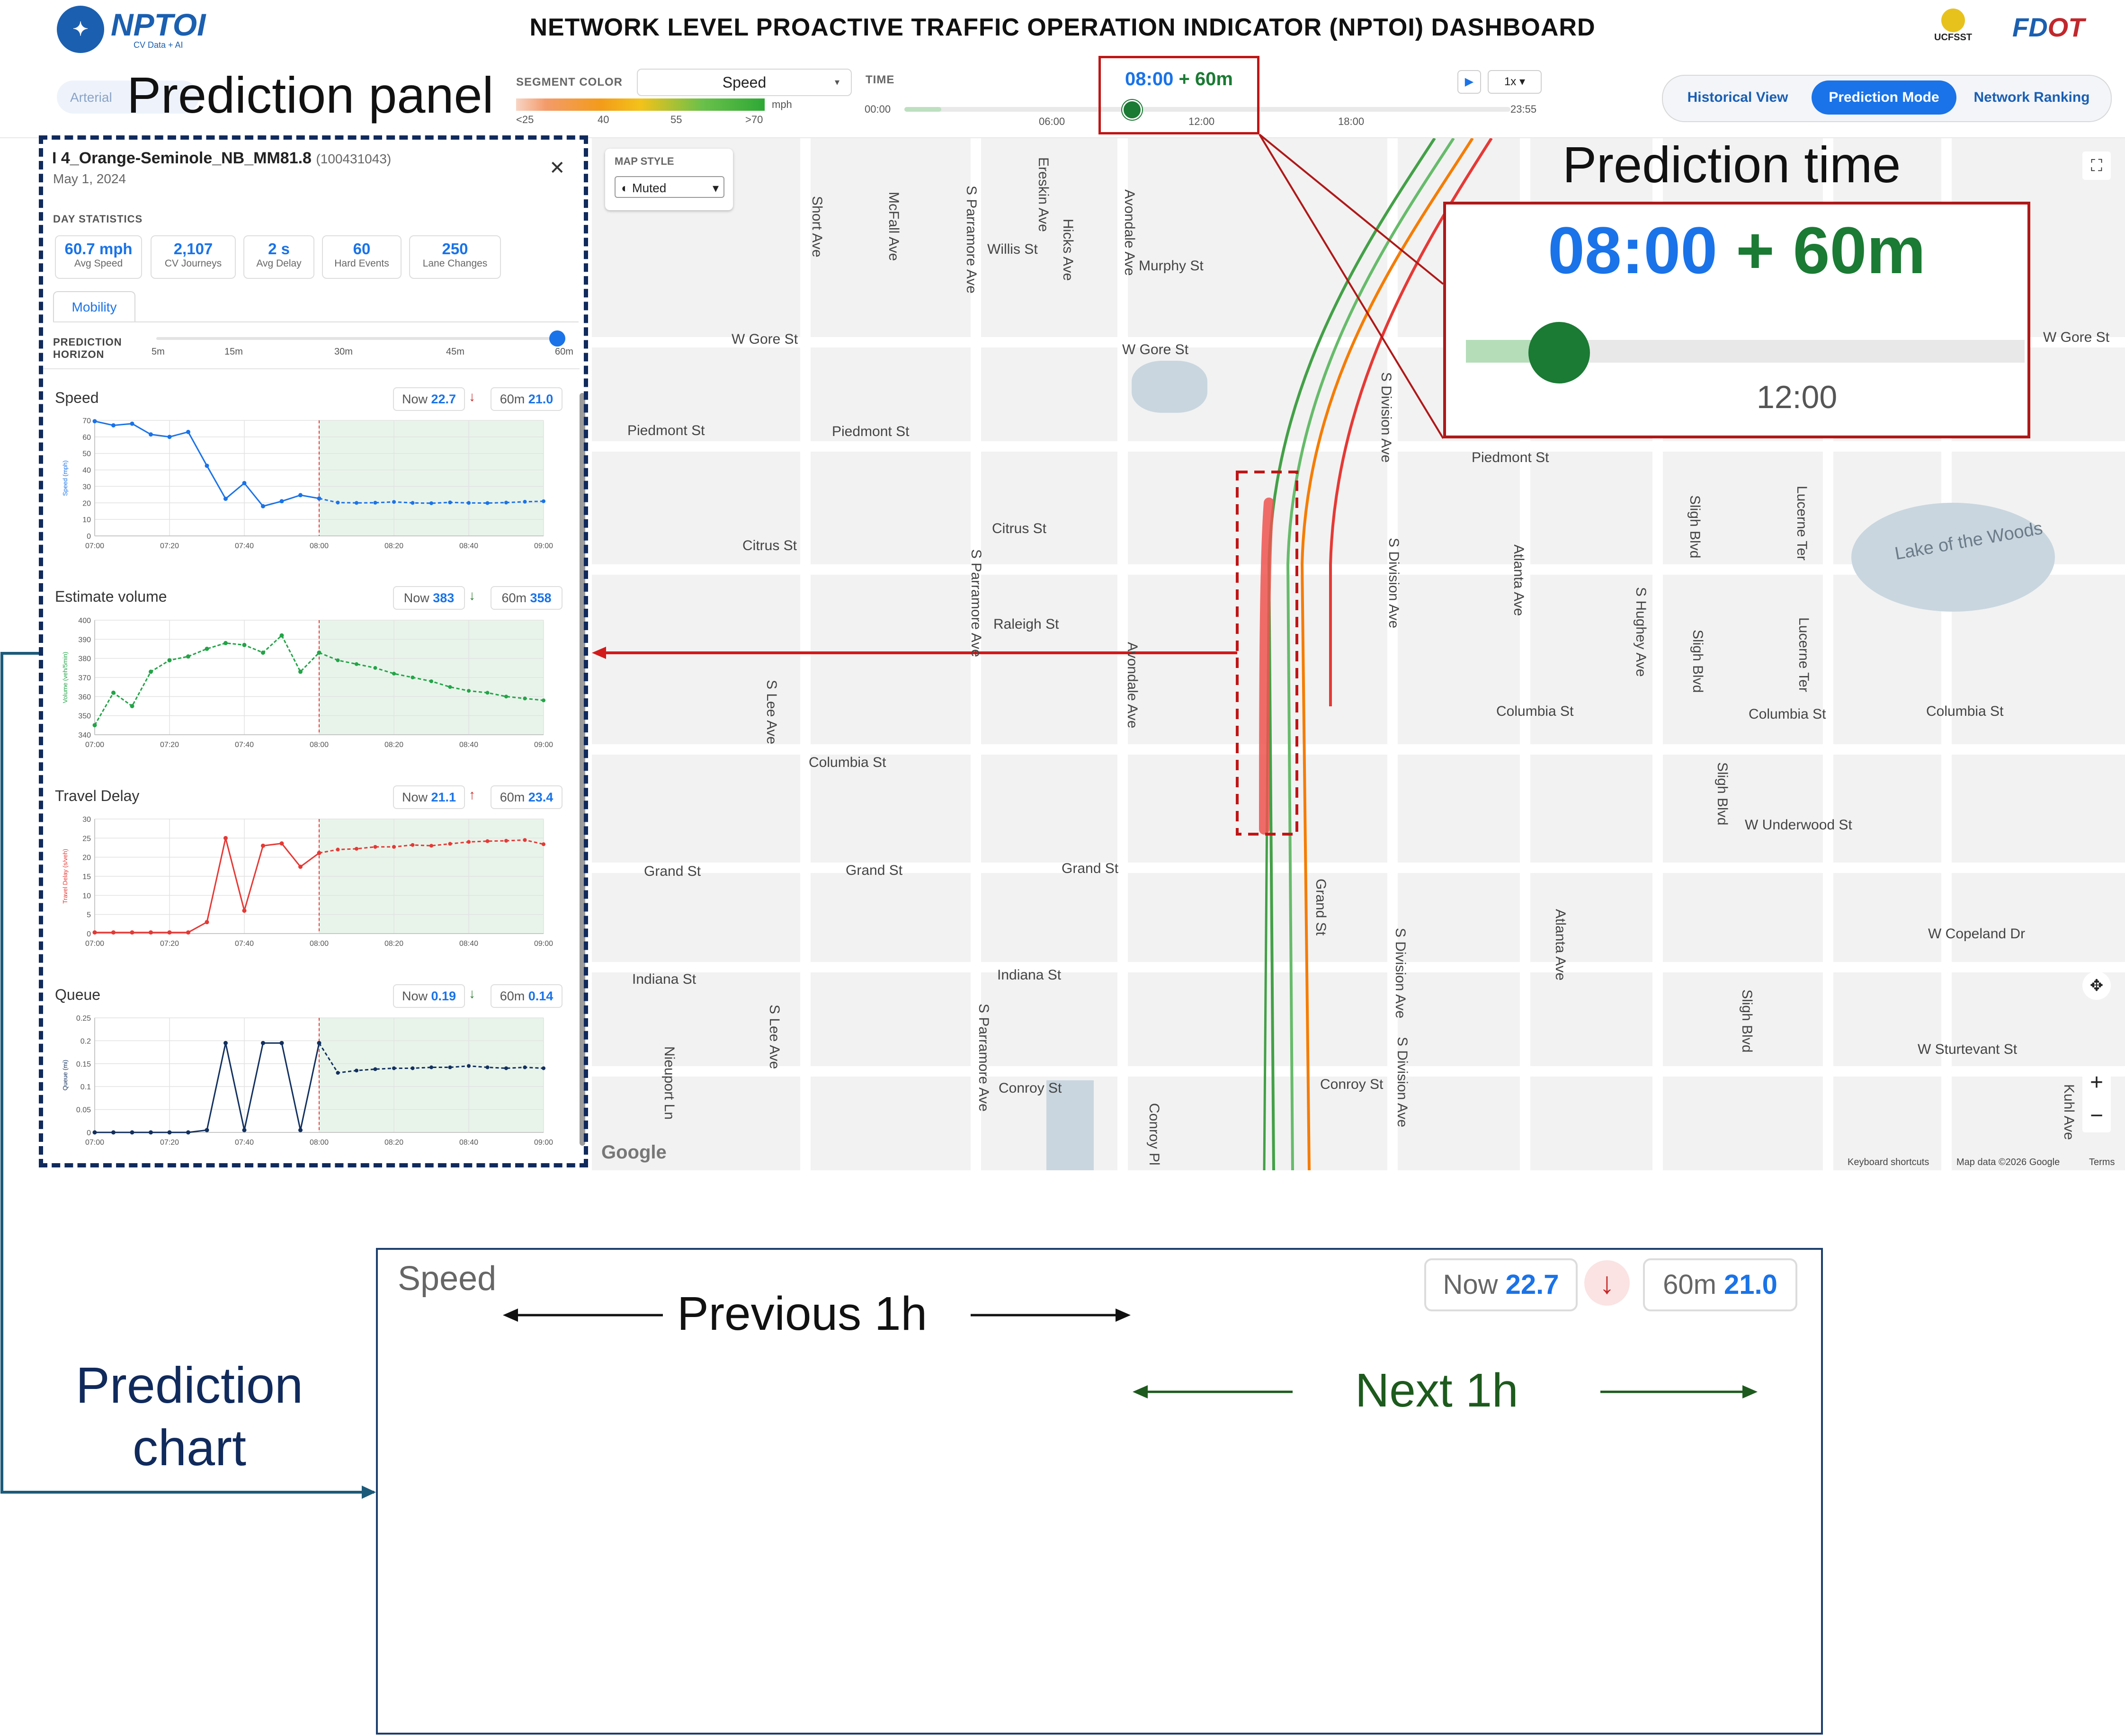  What do you see at coordinates (1798, 397) in the screenshot?
I see `zoom-slider-tick: 12:00` at bounding box center [1798, 397].